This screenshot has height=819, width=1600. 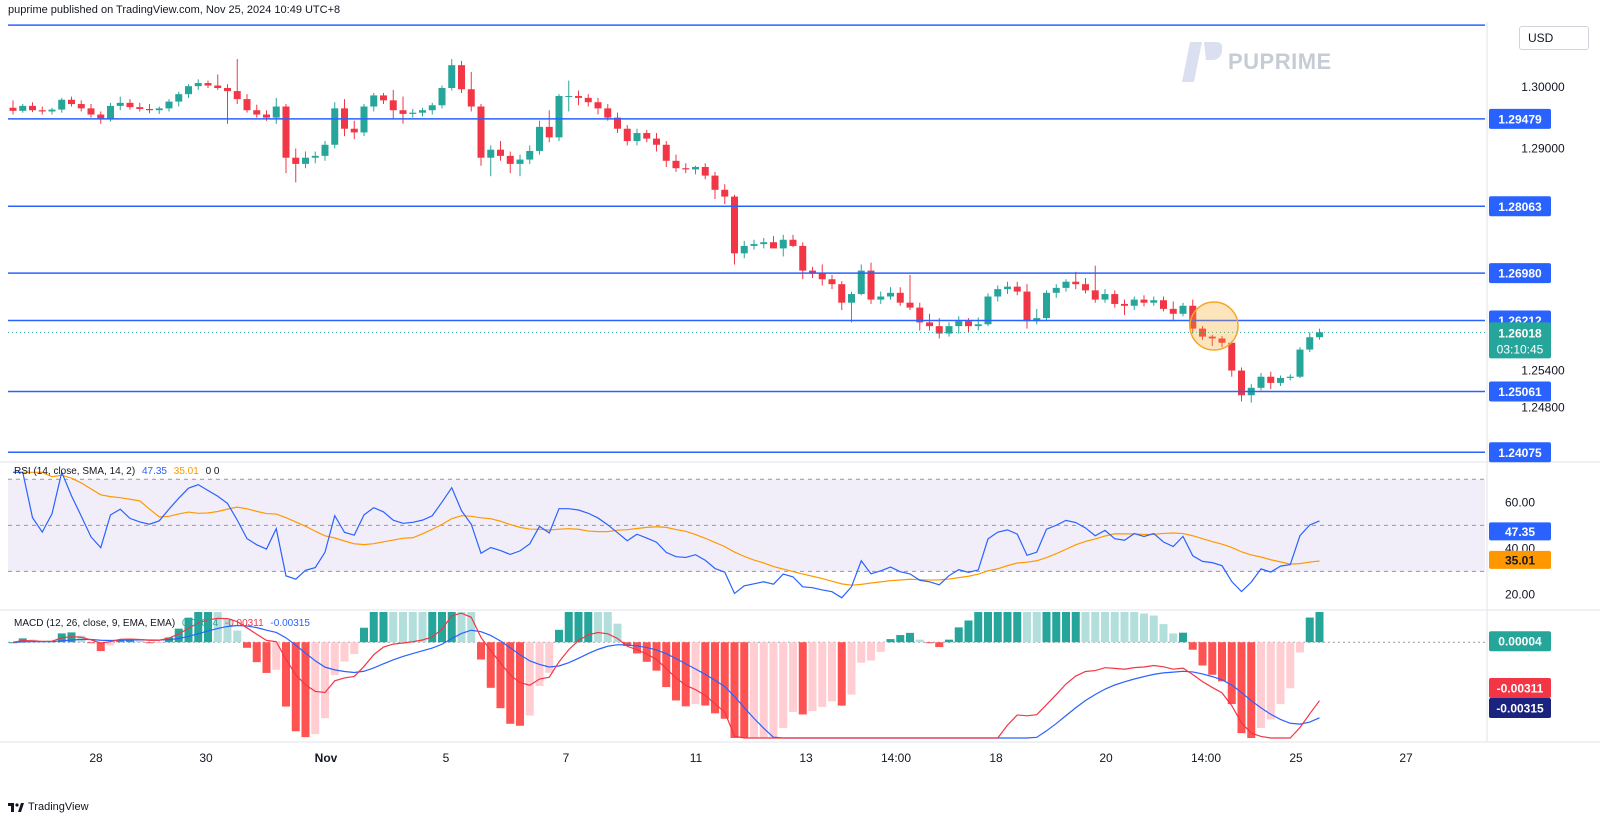 I want to click on macd-hist-value-bg, so click(x=1520, y=641).